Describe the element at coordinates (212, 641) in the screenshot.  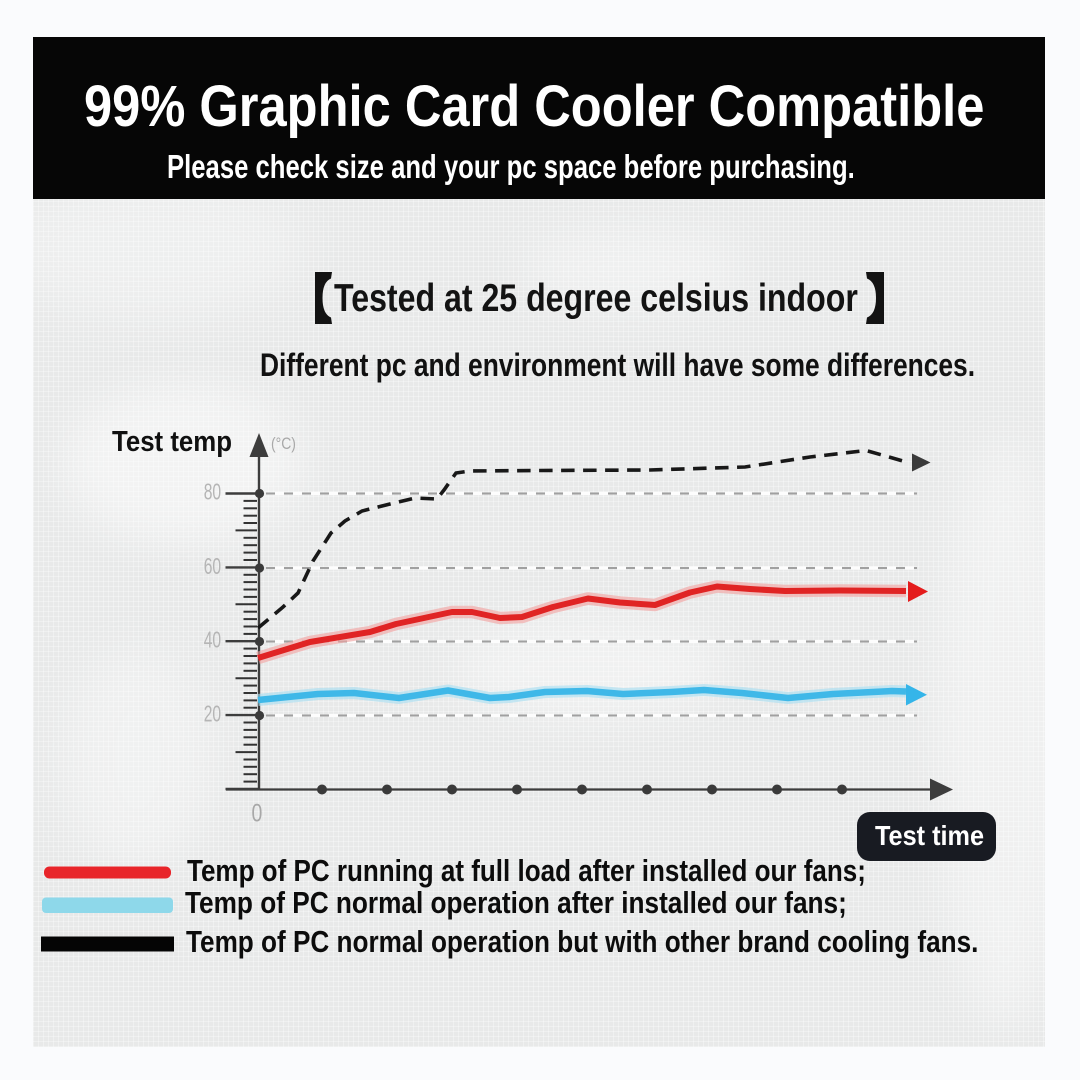
I see `svg-text: 40` at that location.